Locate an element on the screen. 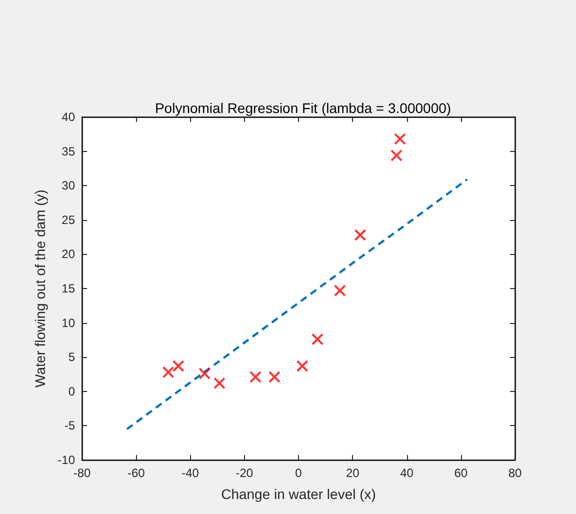 This screenshot has height=514, width=576. x-tick-label: 60 is located at coordinates (461, 473).